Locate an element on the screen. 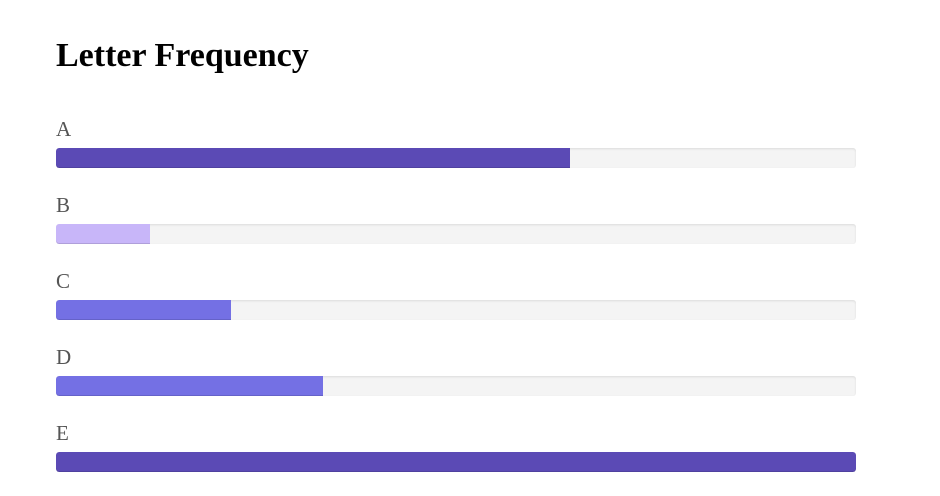 The image size is (940, 496). bar-track-a is located at coordinates (456, 158).